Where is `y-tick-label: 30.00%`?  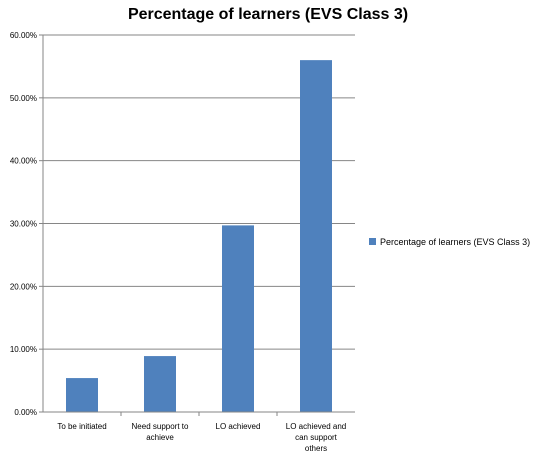
y-tick-label: 30.00% is located at coordinates (23, 224).